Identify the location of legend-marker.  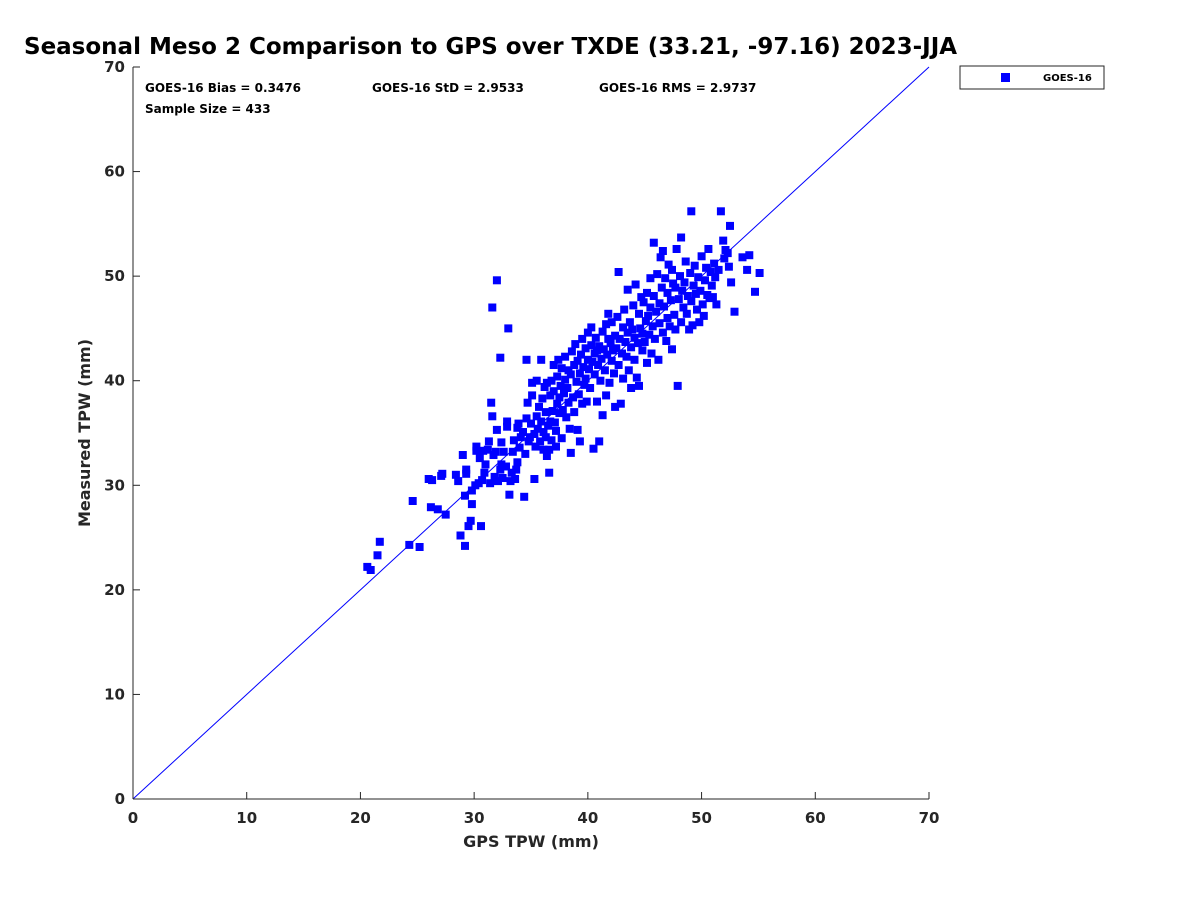
(1005, 77).